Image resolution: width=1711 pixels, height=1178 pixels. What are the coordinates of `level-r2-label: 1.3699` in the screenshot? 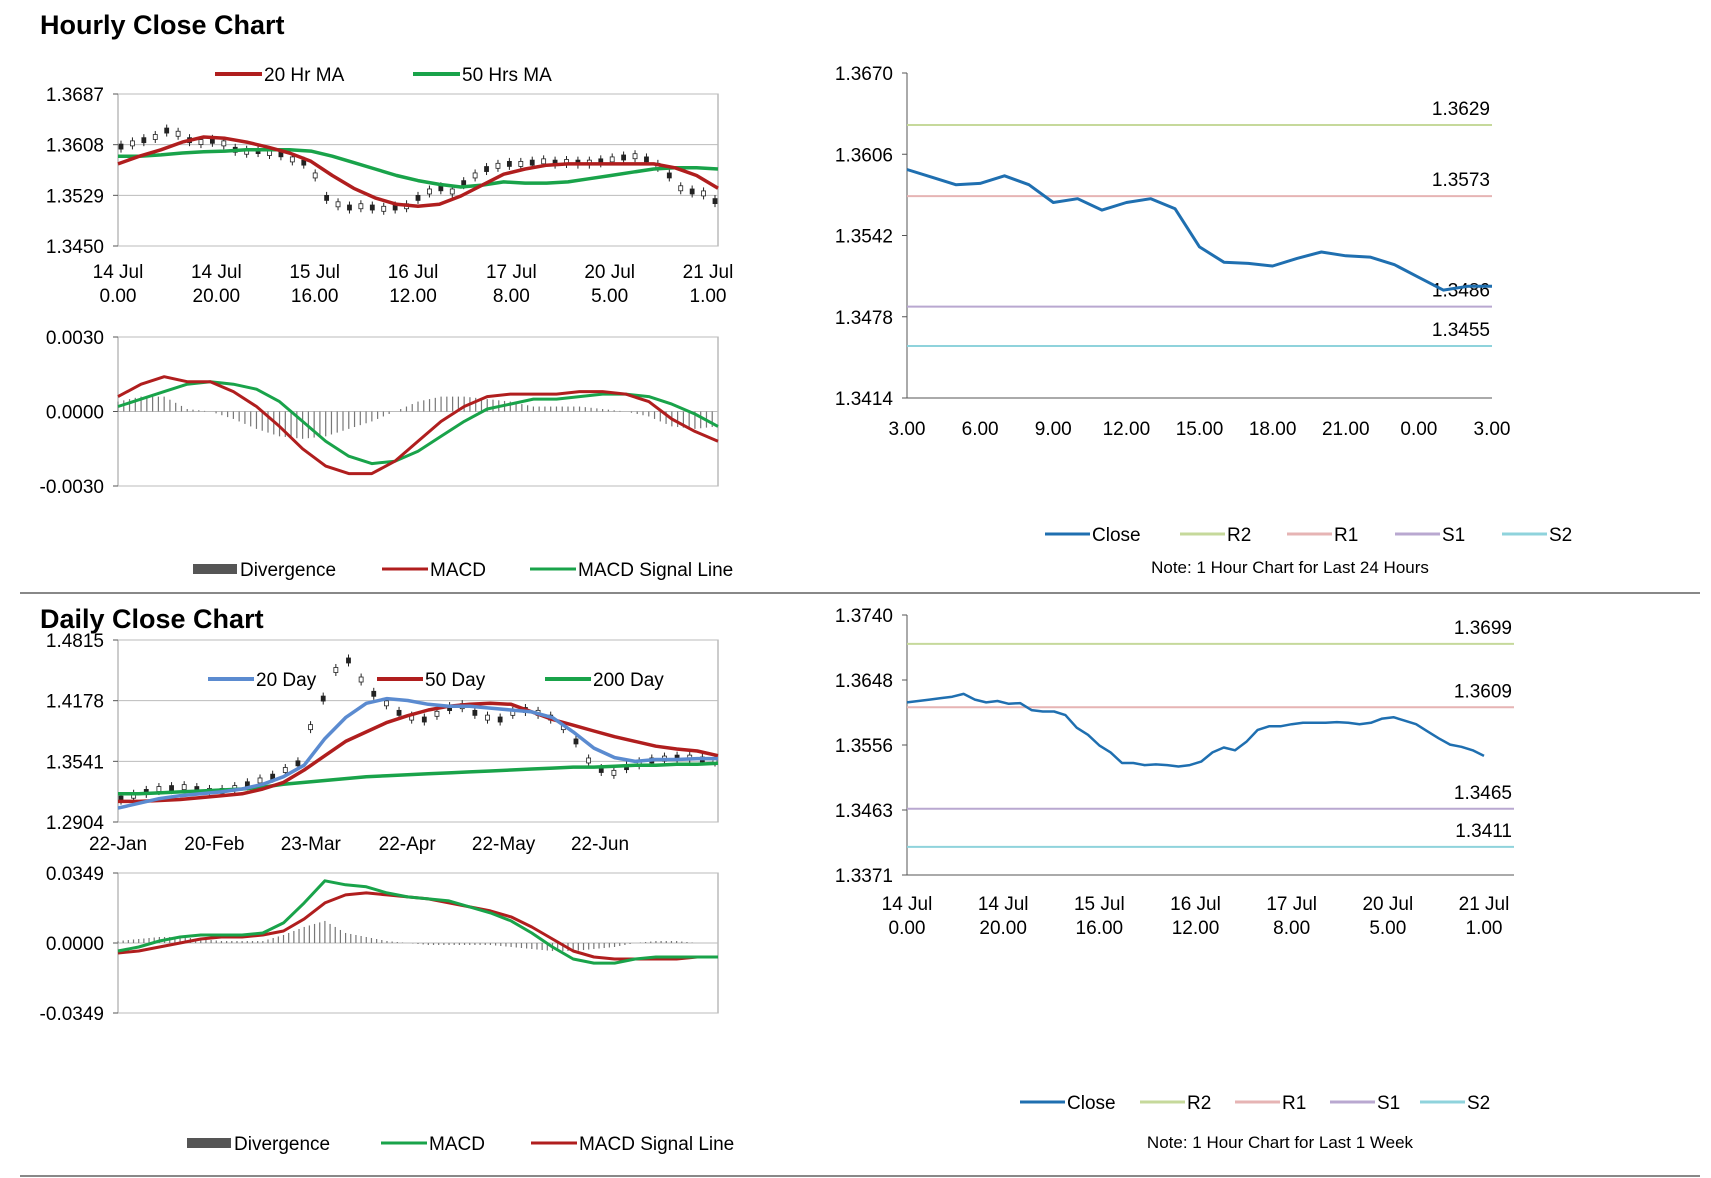 It's located at (1483, 628).